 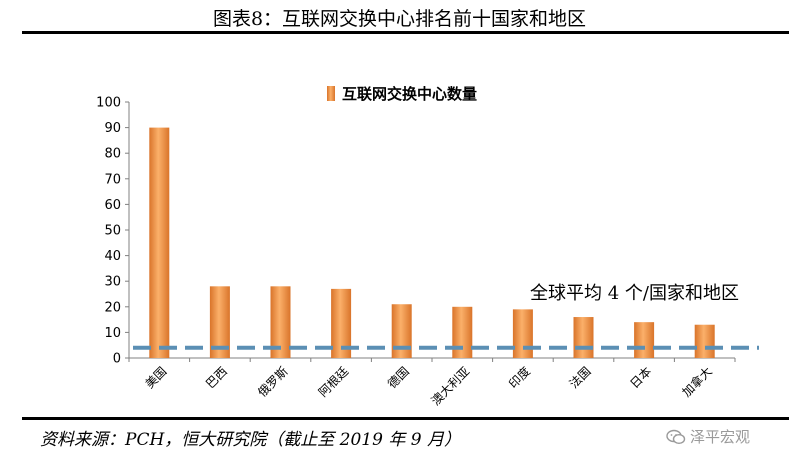 I want to click on category-label: 日本, so click(x=640, y=377).